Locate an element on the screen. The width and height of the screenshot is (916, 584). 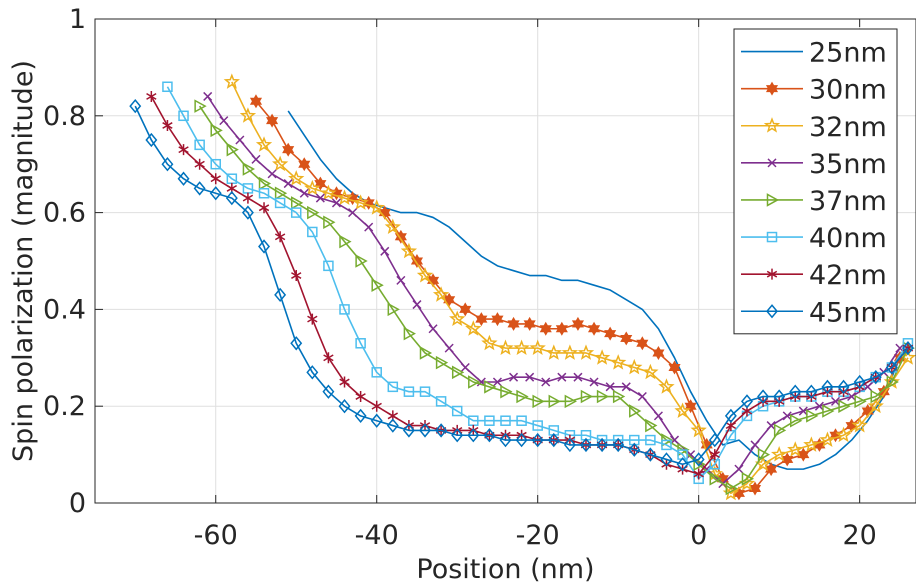
x-tick-label: -20 is located at coordinates (538, 535).